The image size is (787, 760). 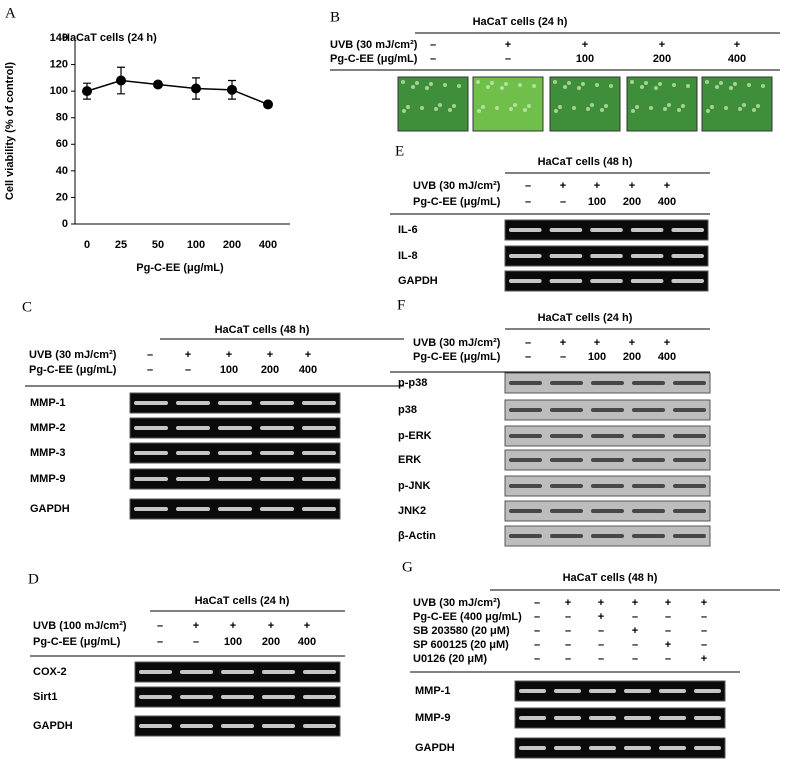 I want to click on condition-label: SP 600125 (20 μM), so click(x=461, y=645).